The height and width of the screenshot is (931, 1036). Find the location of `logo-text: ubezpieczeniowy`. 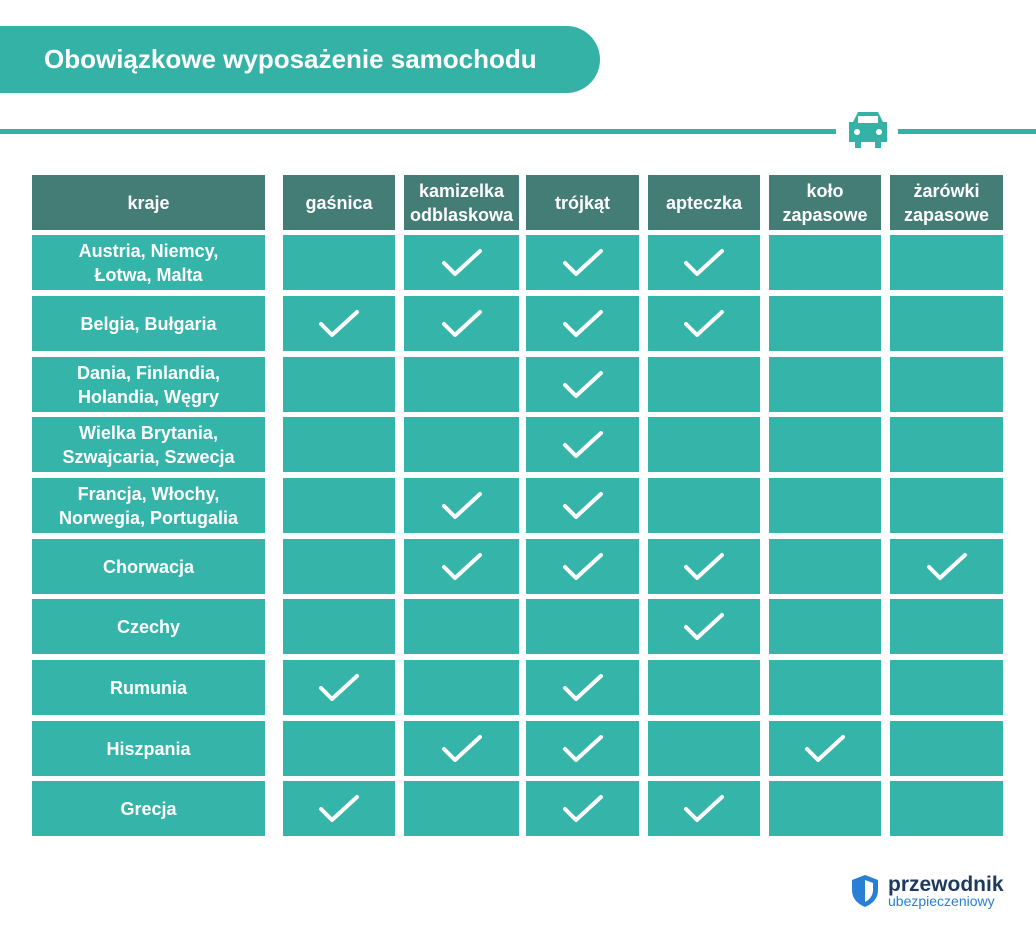

logo-text: ubezpieczeniowy is located at coordinates (941, 901).